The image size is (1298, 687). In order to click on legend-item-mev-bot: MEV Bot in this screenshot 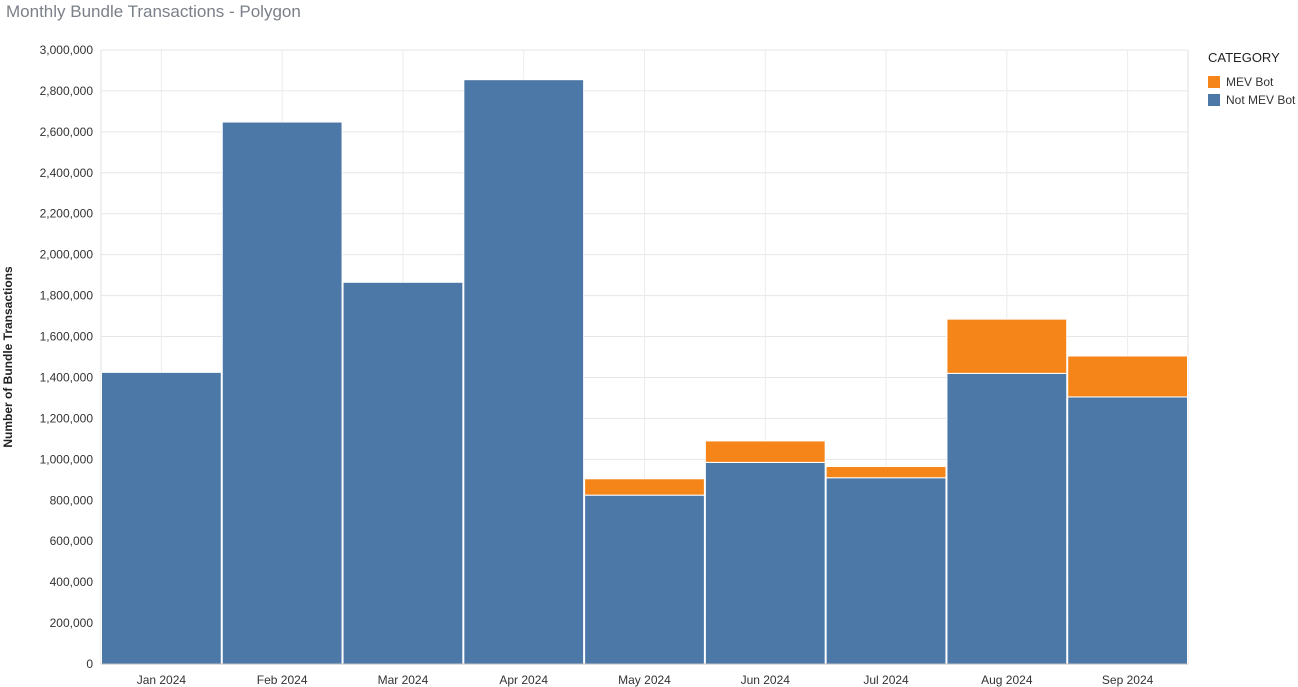, I will do `click(1251, 82)`.